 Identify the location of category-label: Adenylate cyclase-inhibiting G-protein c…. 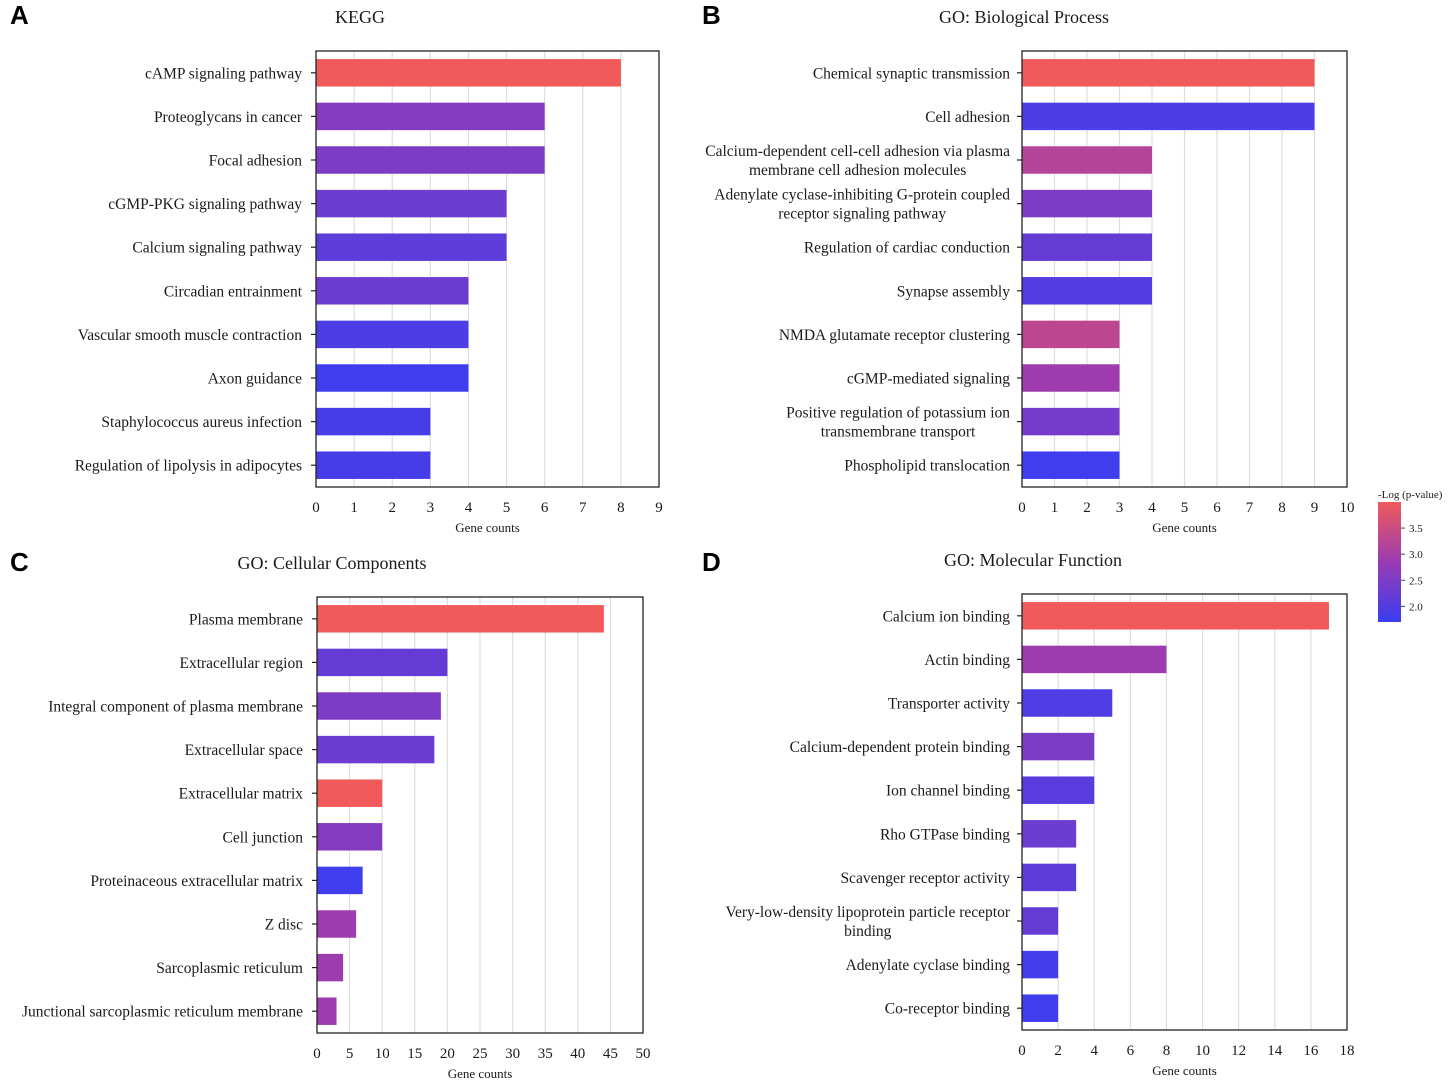
(862, 195).